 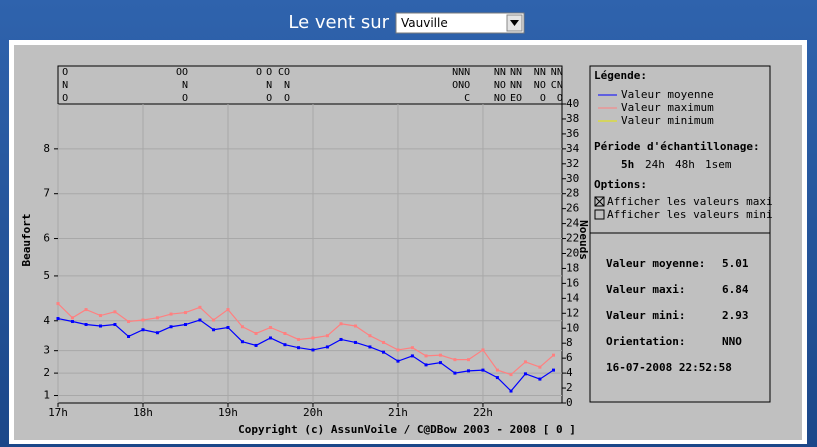 I want to click on direction-label: NO, so click(x=500, y=85).